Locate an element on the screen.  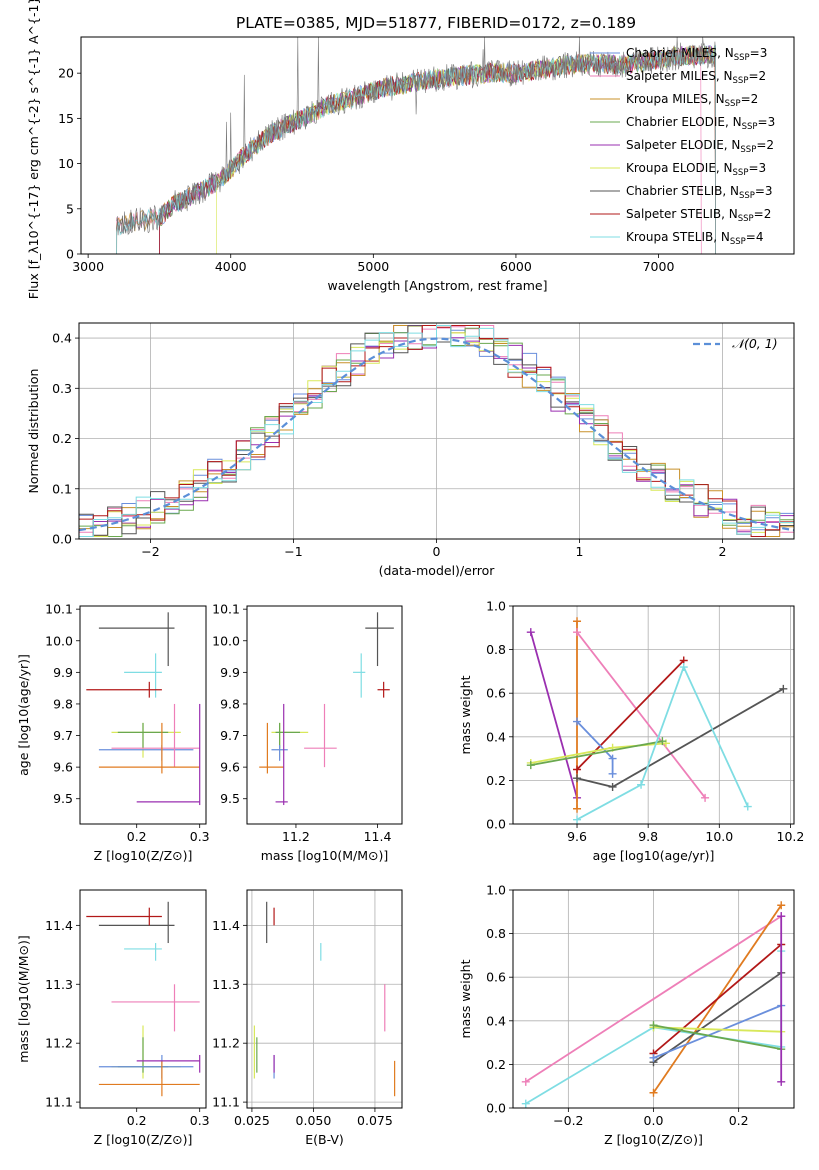
y-tick-label: 0.8 is located at coordinates (496, 649).